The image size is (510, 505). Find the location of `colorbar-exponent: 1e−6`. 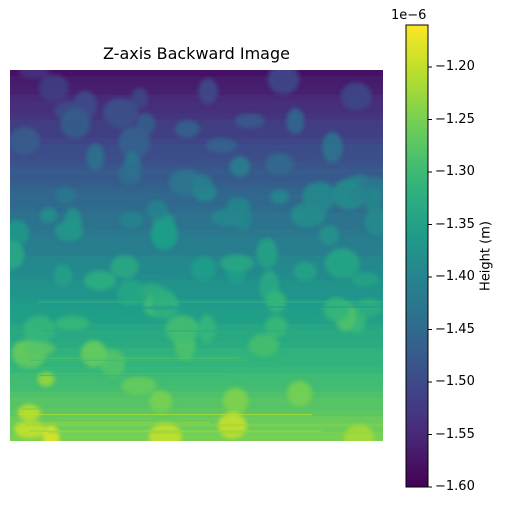

colorbar-exponent: 1e−6 is located at coordinates (409, 15).